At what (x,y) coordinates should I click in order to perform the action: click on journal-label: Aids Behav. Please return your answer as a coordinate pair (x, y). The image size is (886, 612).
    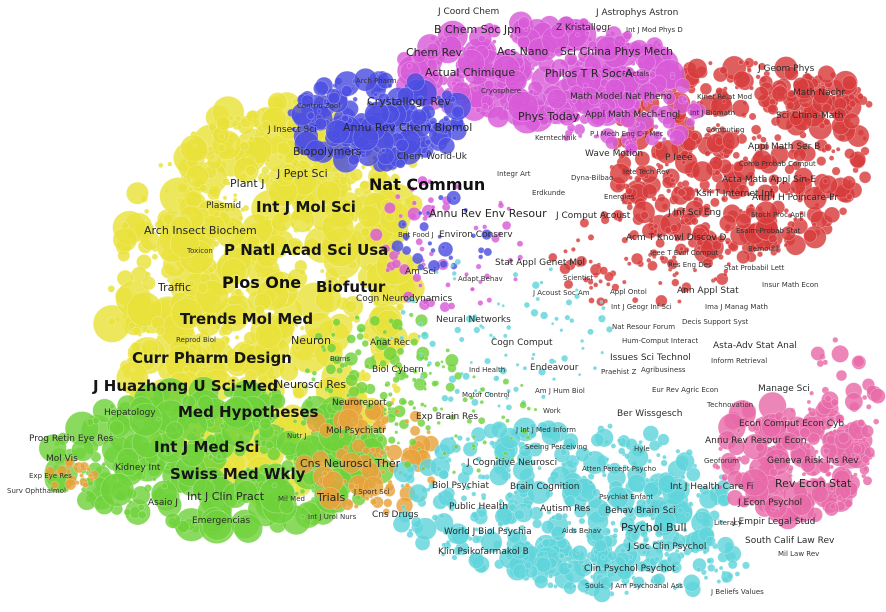
    Looking at the image, I should click on (582, 531).